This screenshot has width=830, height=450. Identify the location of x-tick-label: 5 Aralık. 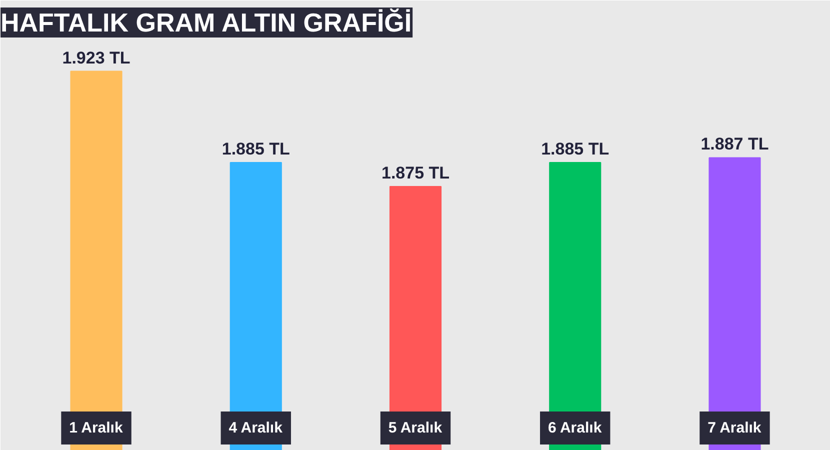
(415, 428).